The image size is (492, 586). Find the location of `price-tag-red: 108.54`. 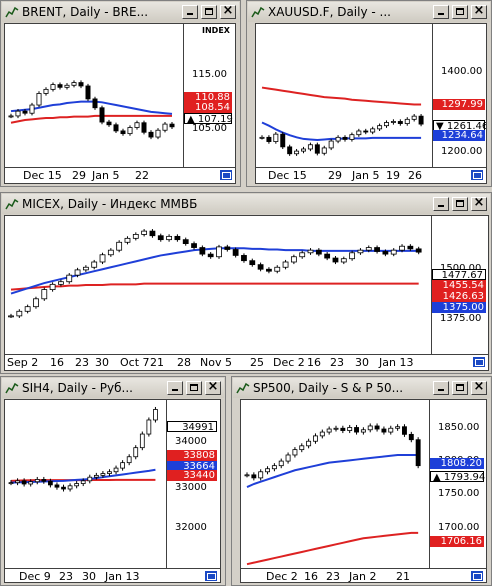

price-tag-red: 108.54 is located at coordinates (208, 107).